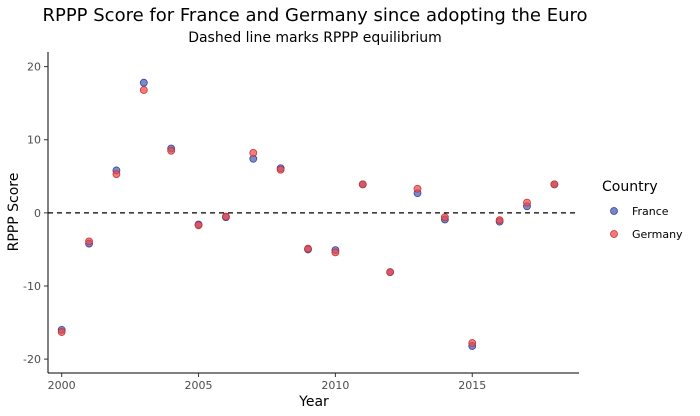 The width and height of the screenshot is (700, 416). Describe the element at coordinates (335, 385) in the screenshot. I see `x-tick-label: 2010` at that location.